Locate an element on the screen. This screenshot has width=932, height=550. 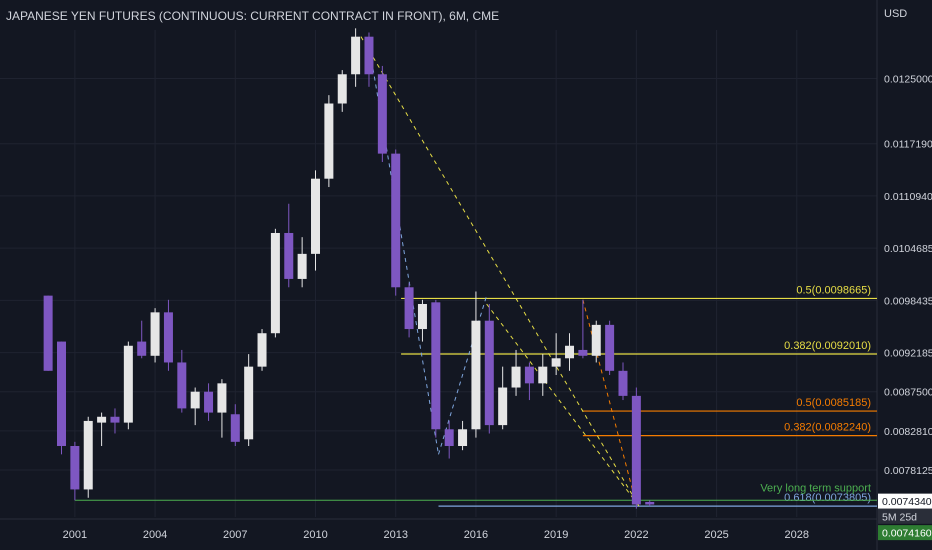
x-tick-label: 2004 is located at coordinates (155, 535).